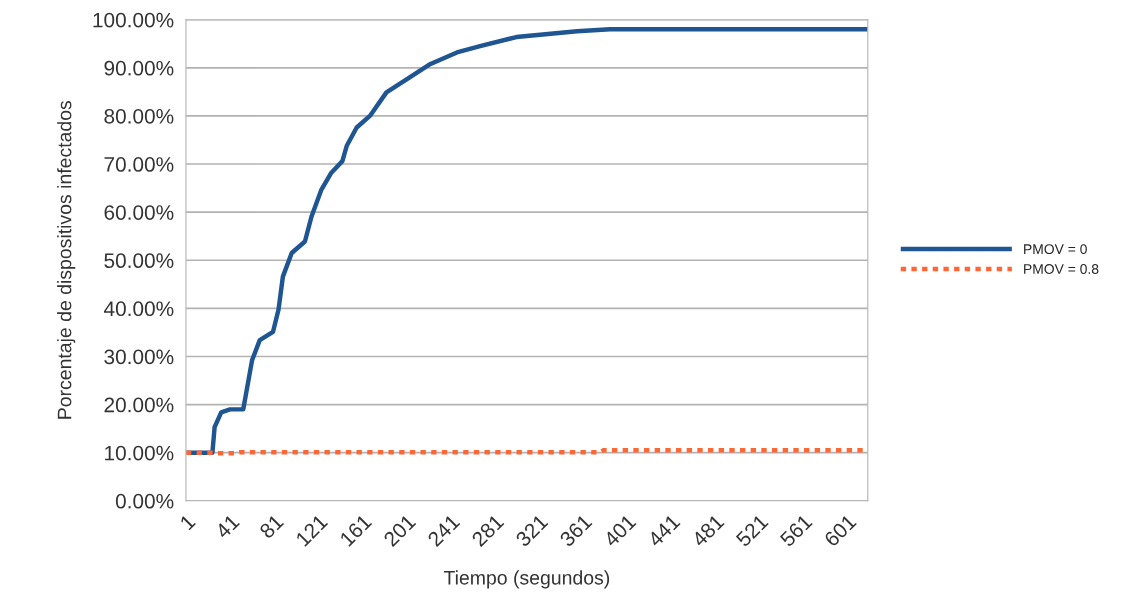 The width and height of the screenshot is (1127, 616). What do you see at coordinates (144, 501) in the screenshot?
I see `y-tick-label: 0.00%` at bounding box center [144, 501].